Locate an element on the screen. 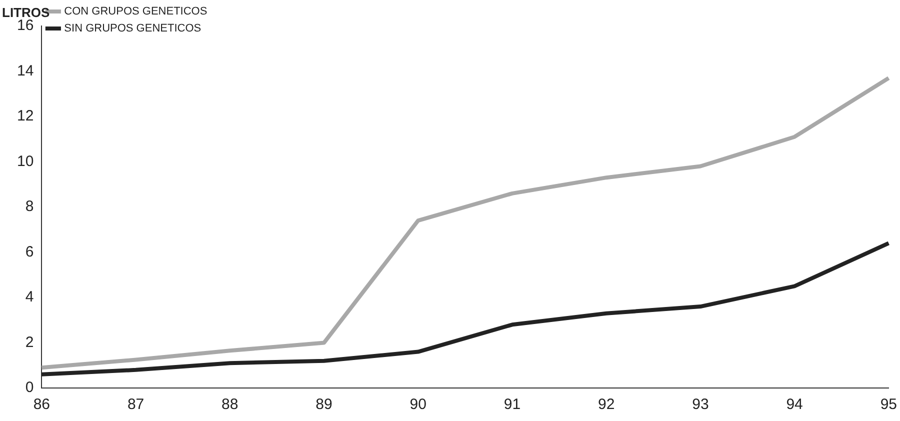 Image resolution: width=900 pixels, height=421 pixels. y-tick-label: 10 is located at coordinates (25, 161).